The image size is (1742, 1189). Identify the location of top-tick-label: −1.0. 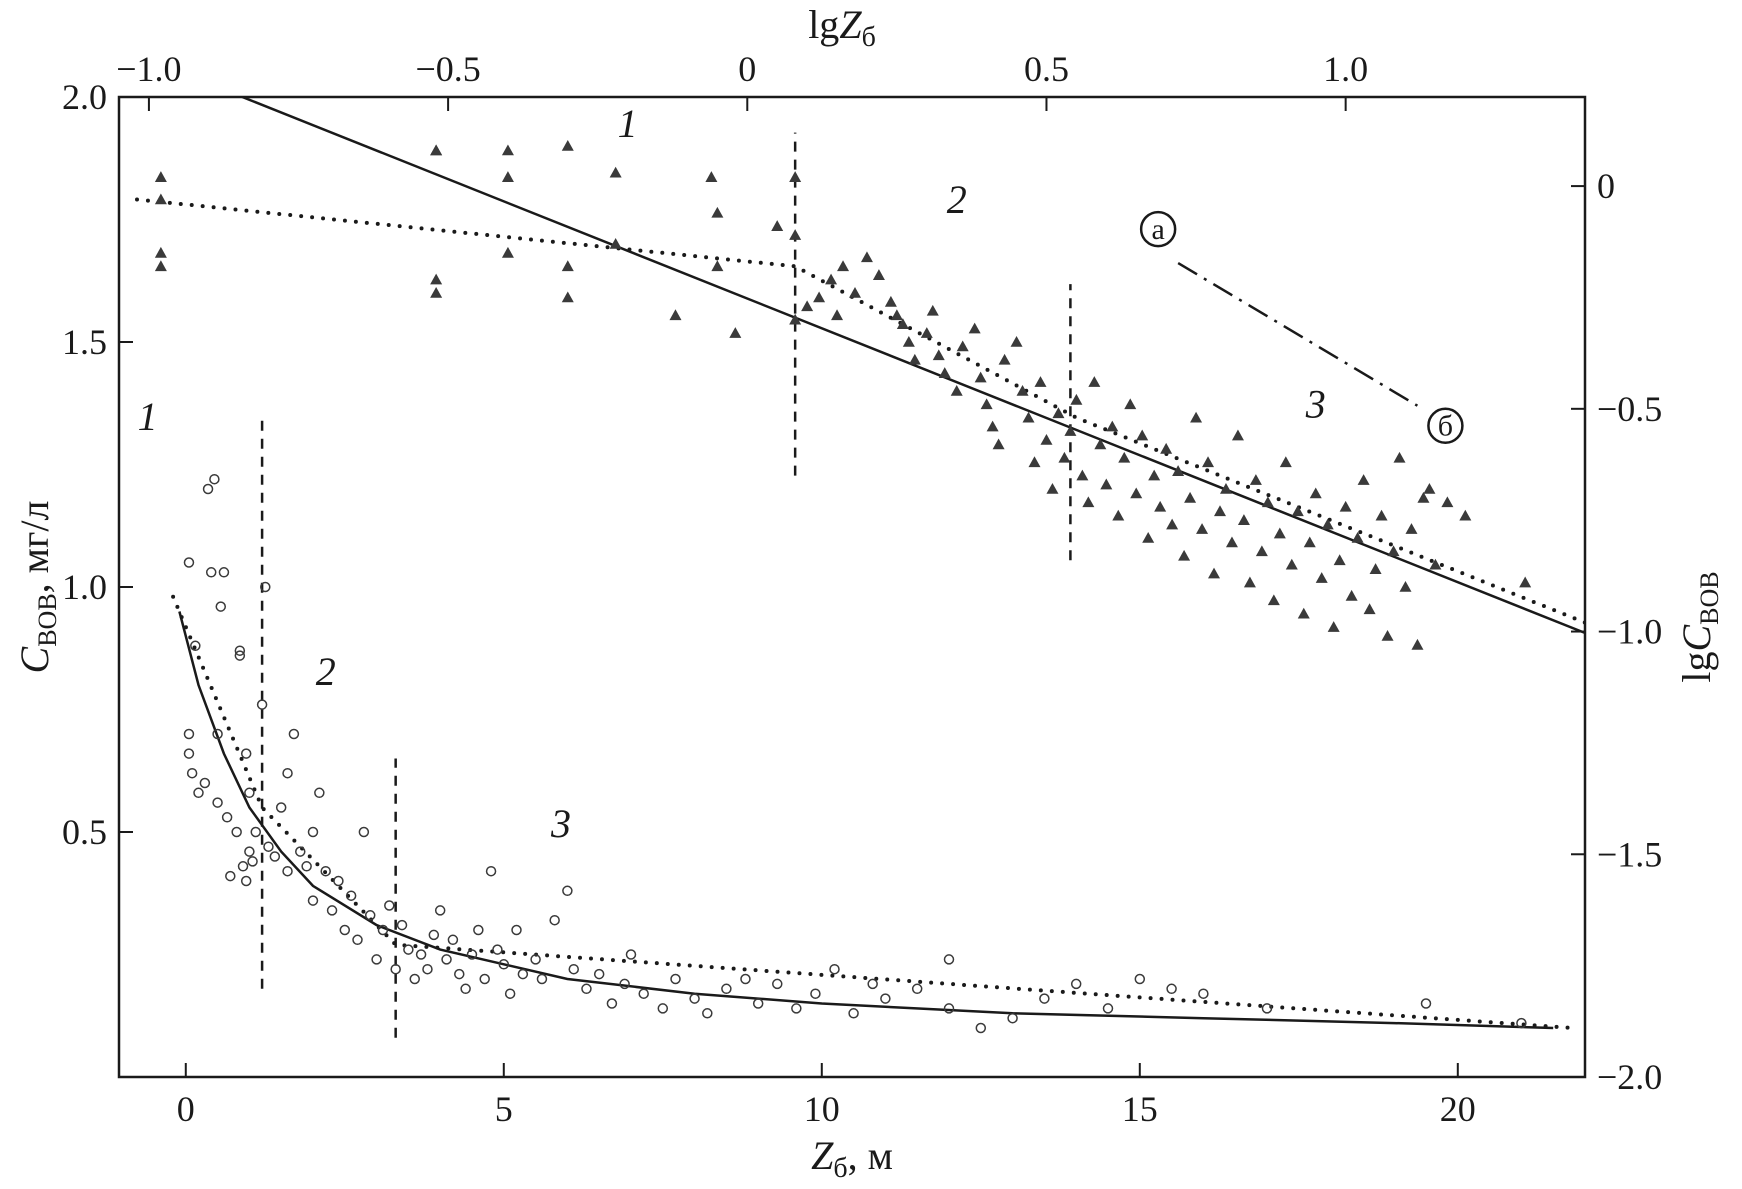
(148, 69).